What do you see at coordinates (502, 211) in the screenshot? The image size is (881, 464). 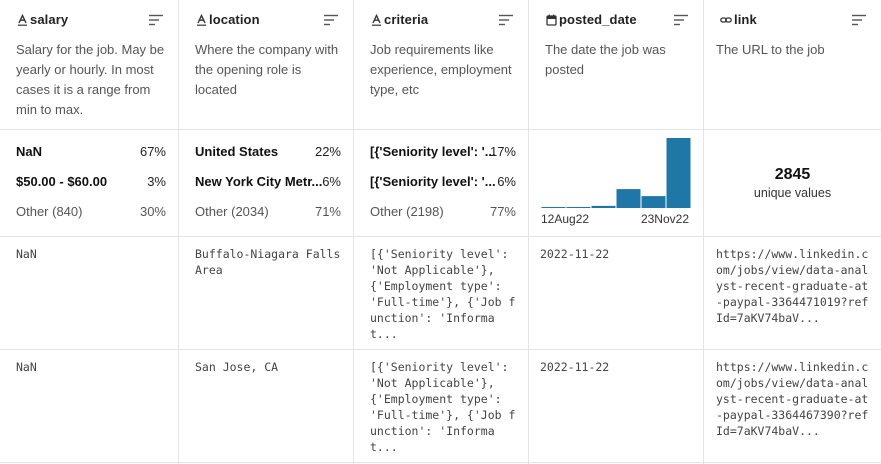 I see `stat-percent: 77%` at bounding box center [502, 211].